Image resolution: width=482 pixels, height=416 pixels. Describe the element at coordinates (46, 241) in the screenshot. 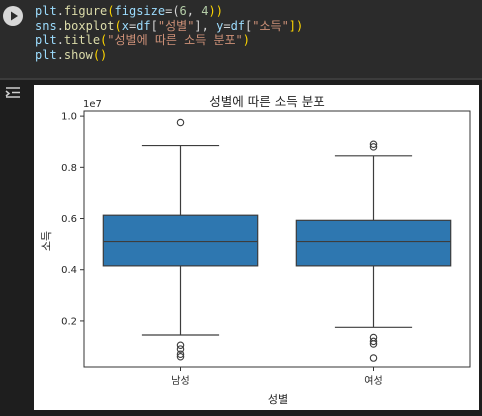

I see `y-axis-label: 소득` at that location.